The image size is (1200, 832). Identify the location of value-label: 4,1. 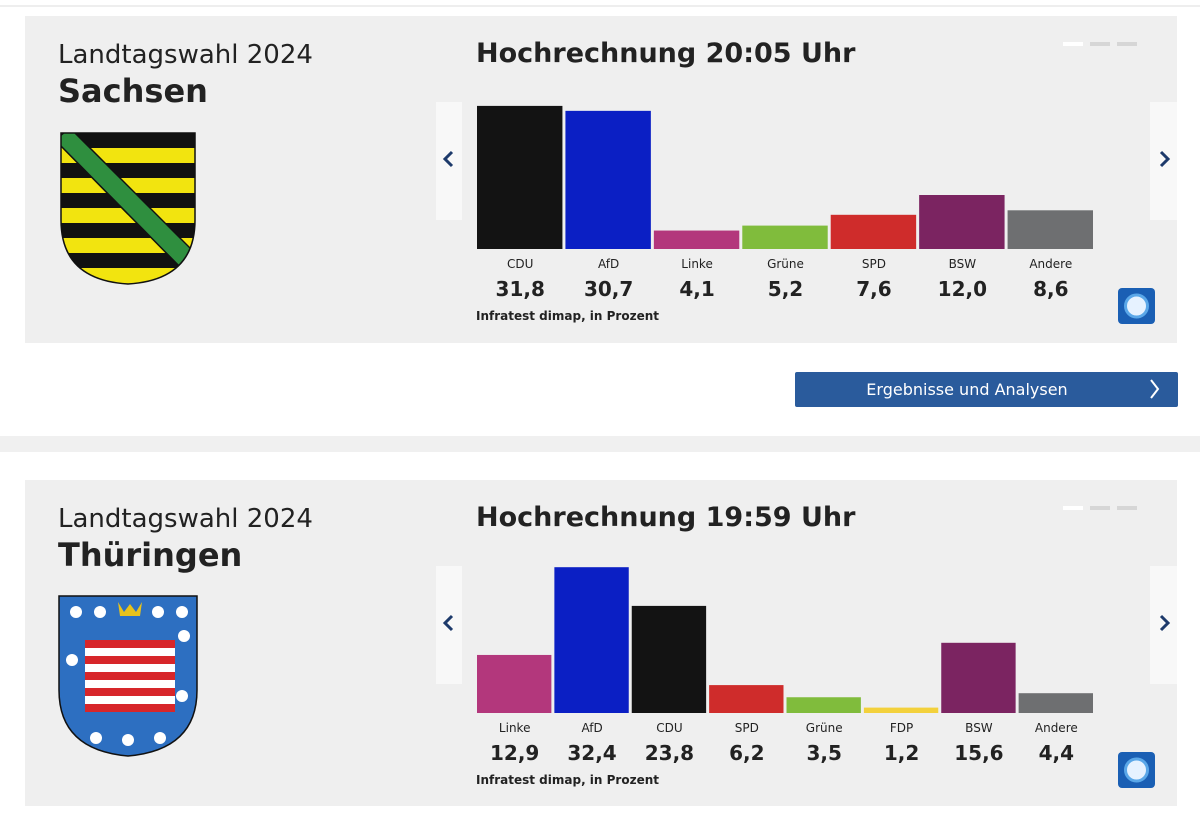
(696, 289).